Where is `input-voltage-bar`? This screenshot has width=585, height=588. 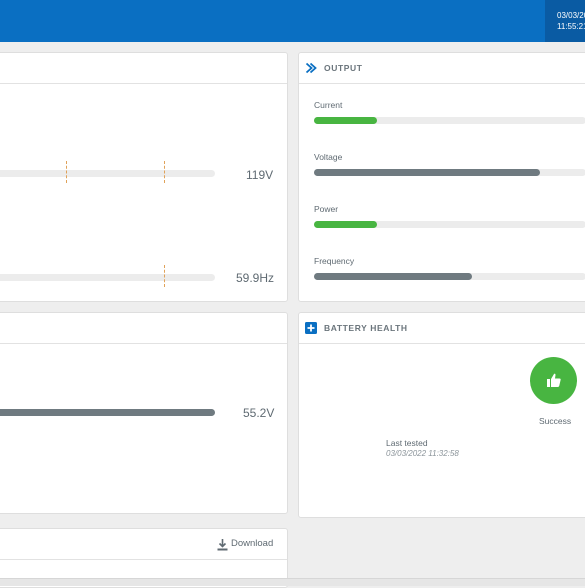
input-voltage-bar is located at coordinates (107, 172).